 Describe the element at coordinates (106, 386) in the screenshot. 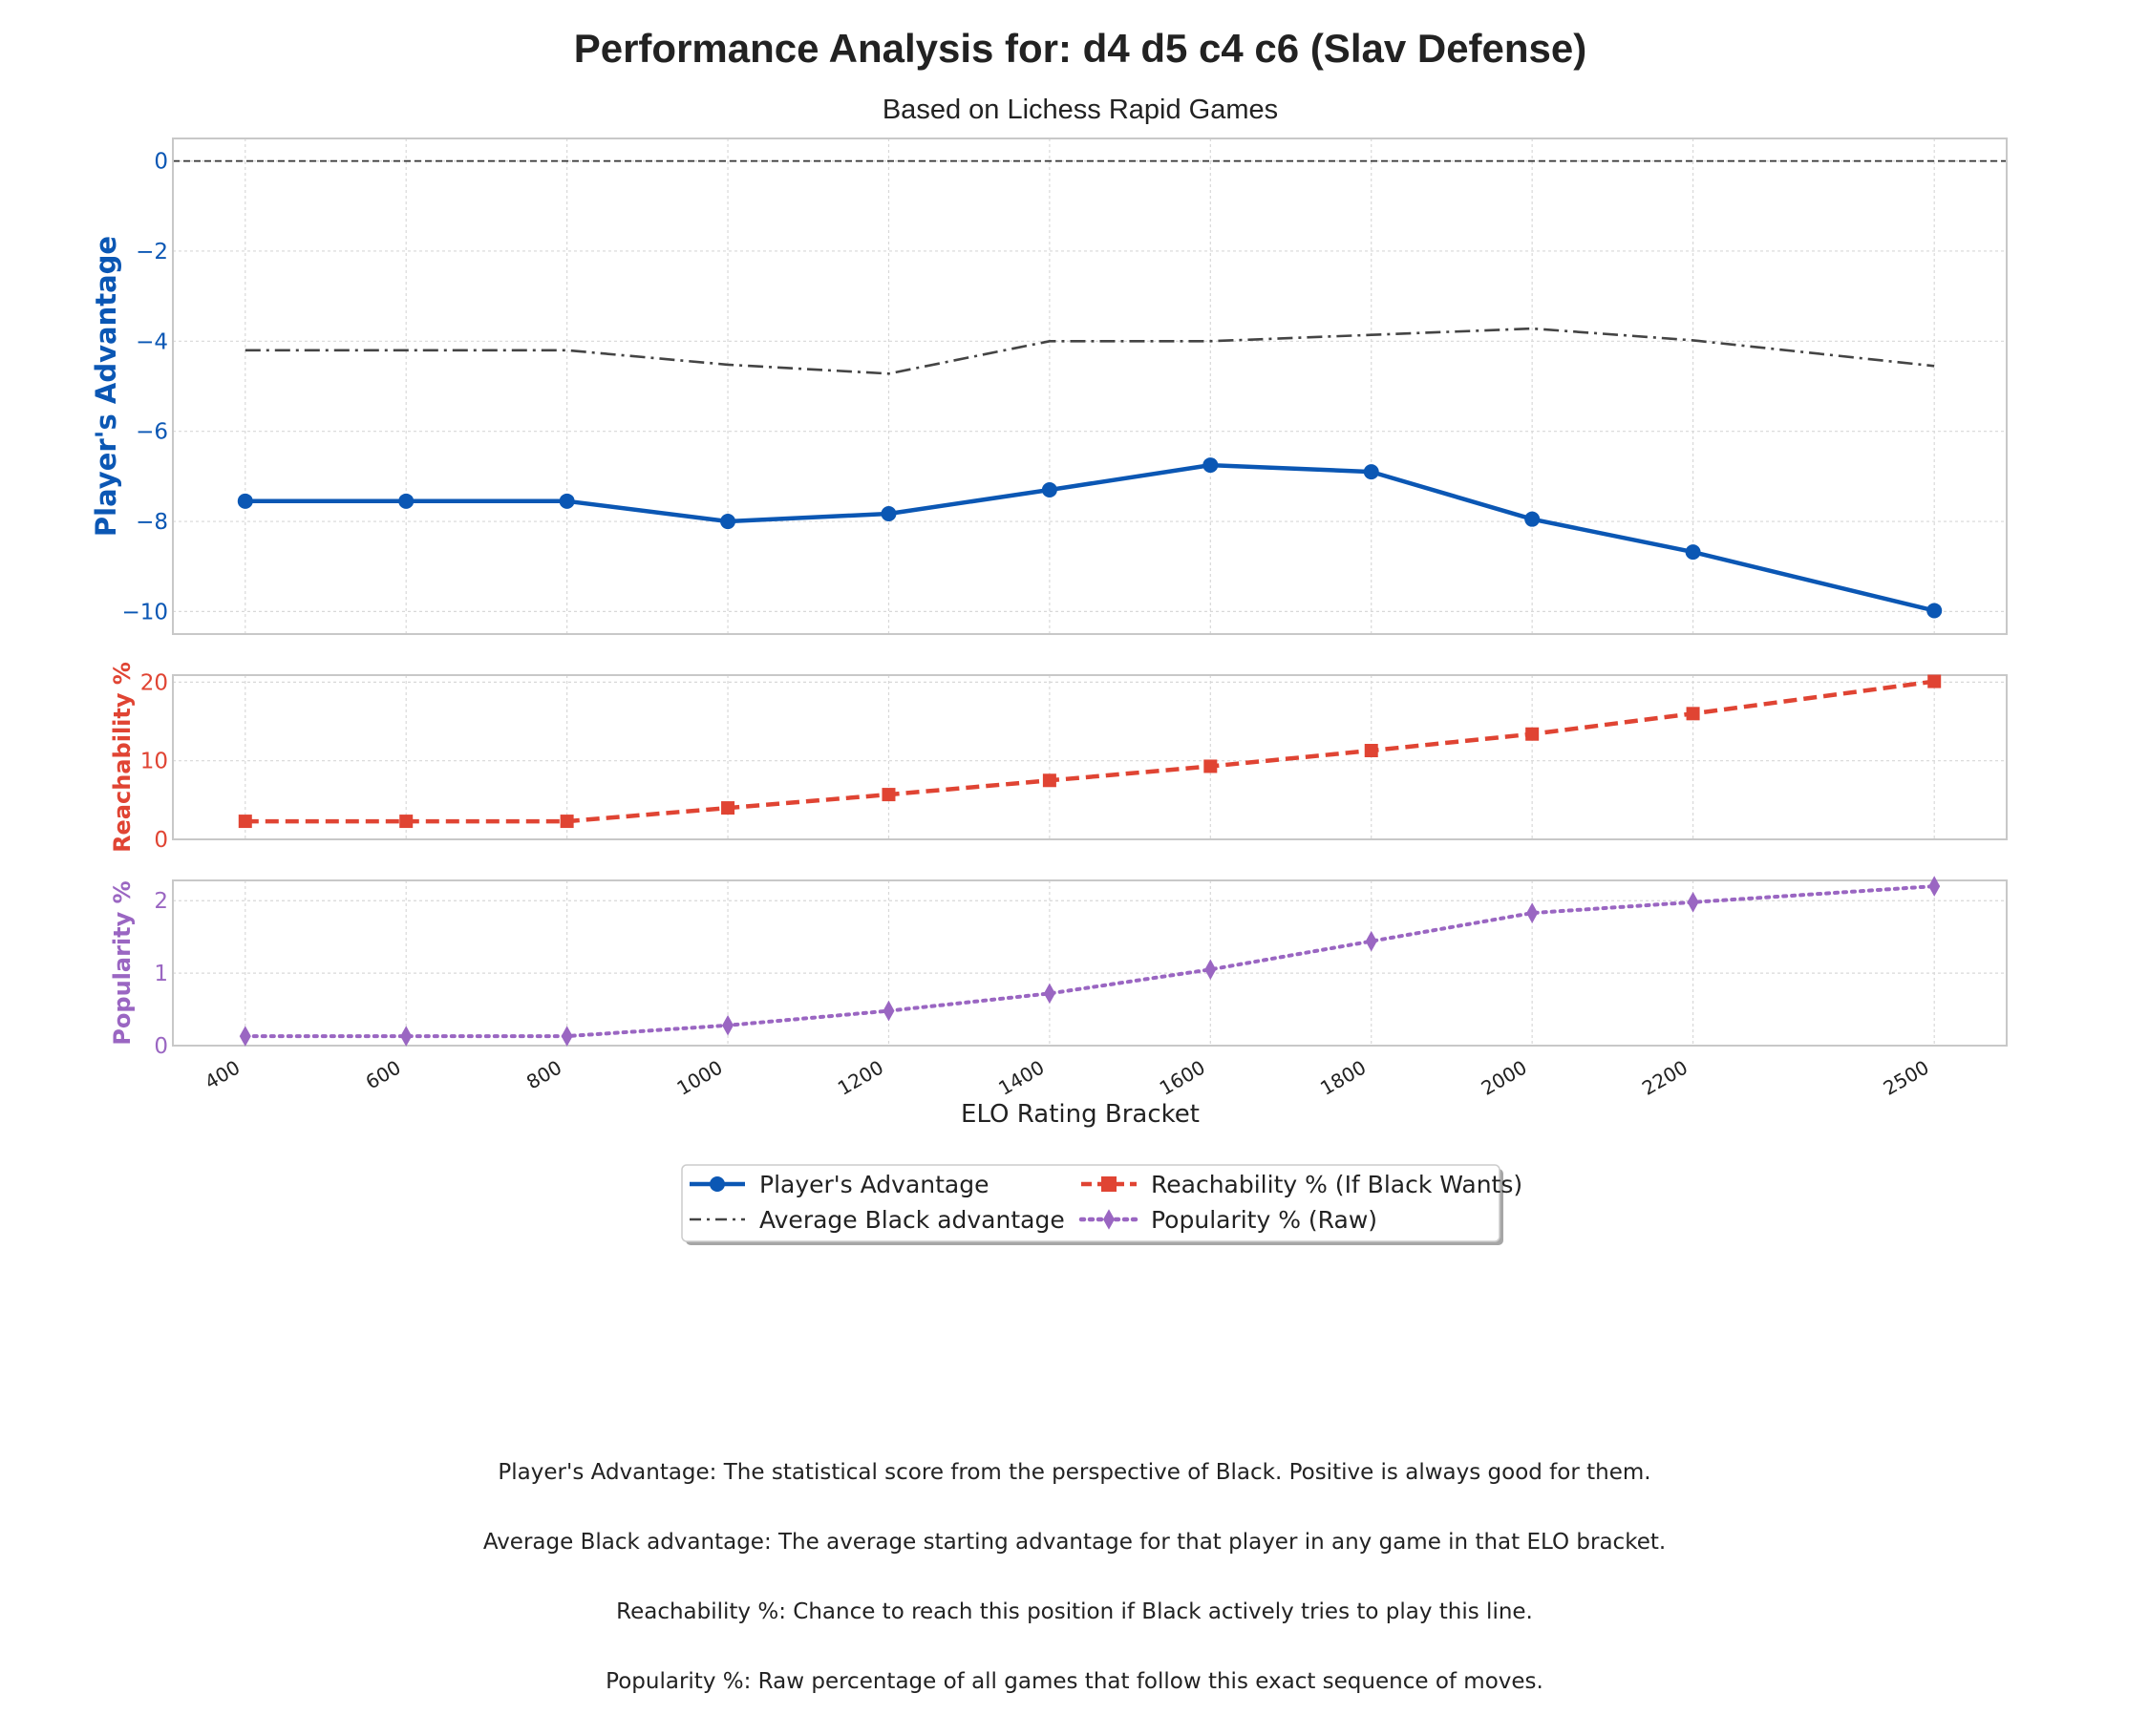

I see `y-axis-label-player-s-advantage: Player's Advantage` at that location.